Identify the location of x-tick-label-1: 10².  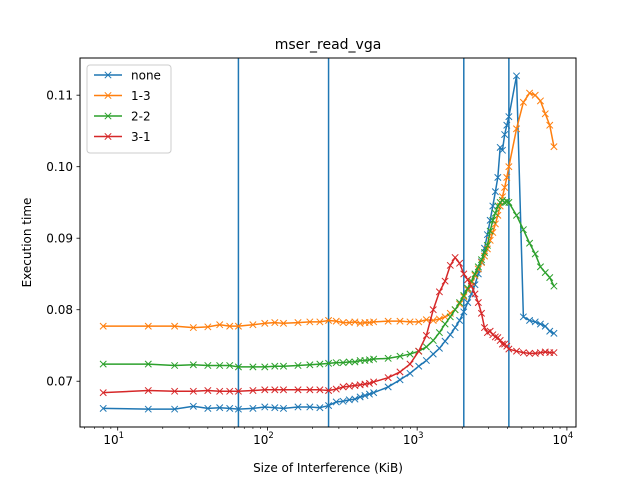
(263, 439).